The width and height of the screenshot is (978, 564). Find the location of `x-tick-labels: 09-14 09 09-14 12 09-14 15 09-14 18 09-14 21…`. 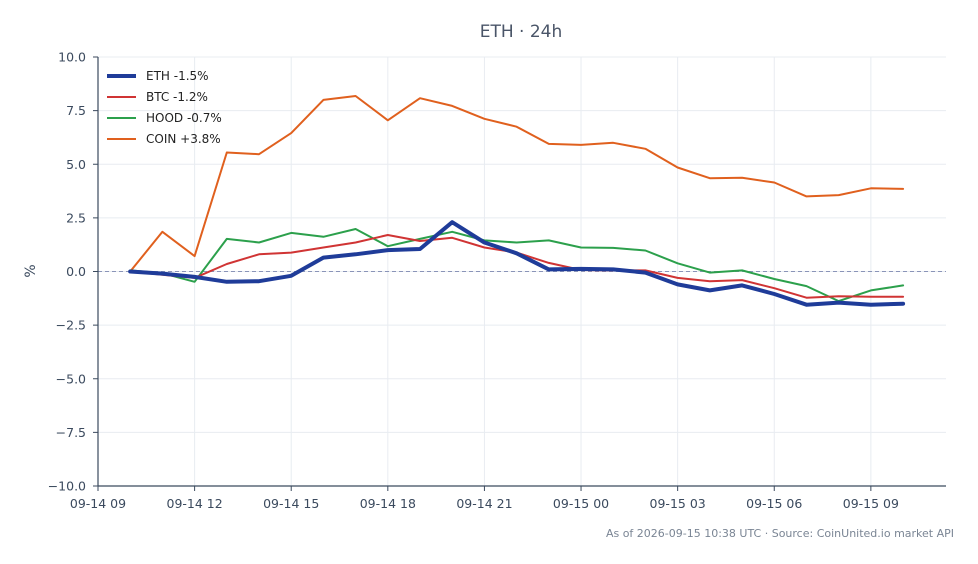

x-tick-labels: 09-14 09 09-14 12 09-14 15 09-14 18 09-14 21… is located at coordinates (484, 503).